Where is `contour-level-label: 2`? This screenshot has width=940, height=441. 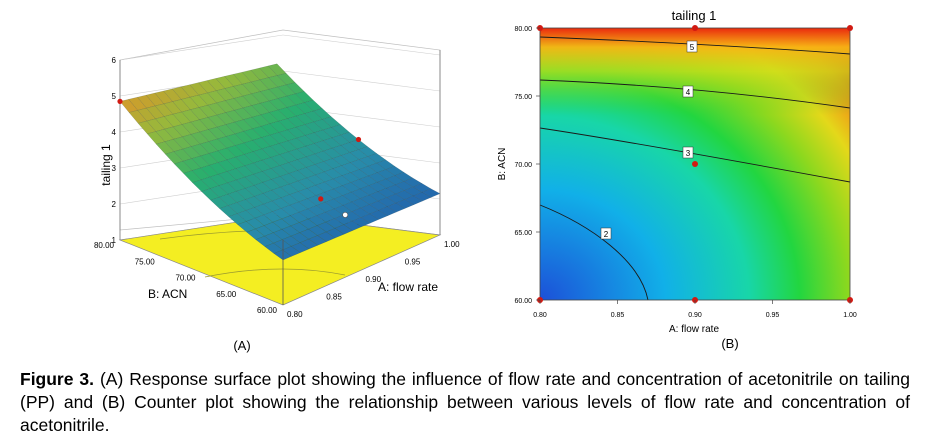
contour-level-label: 2 is located at coordinates (606, 234).